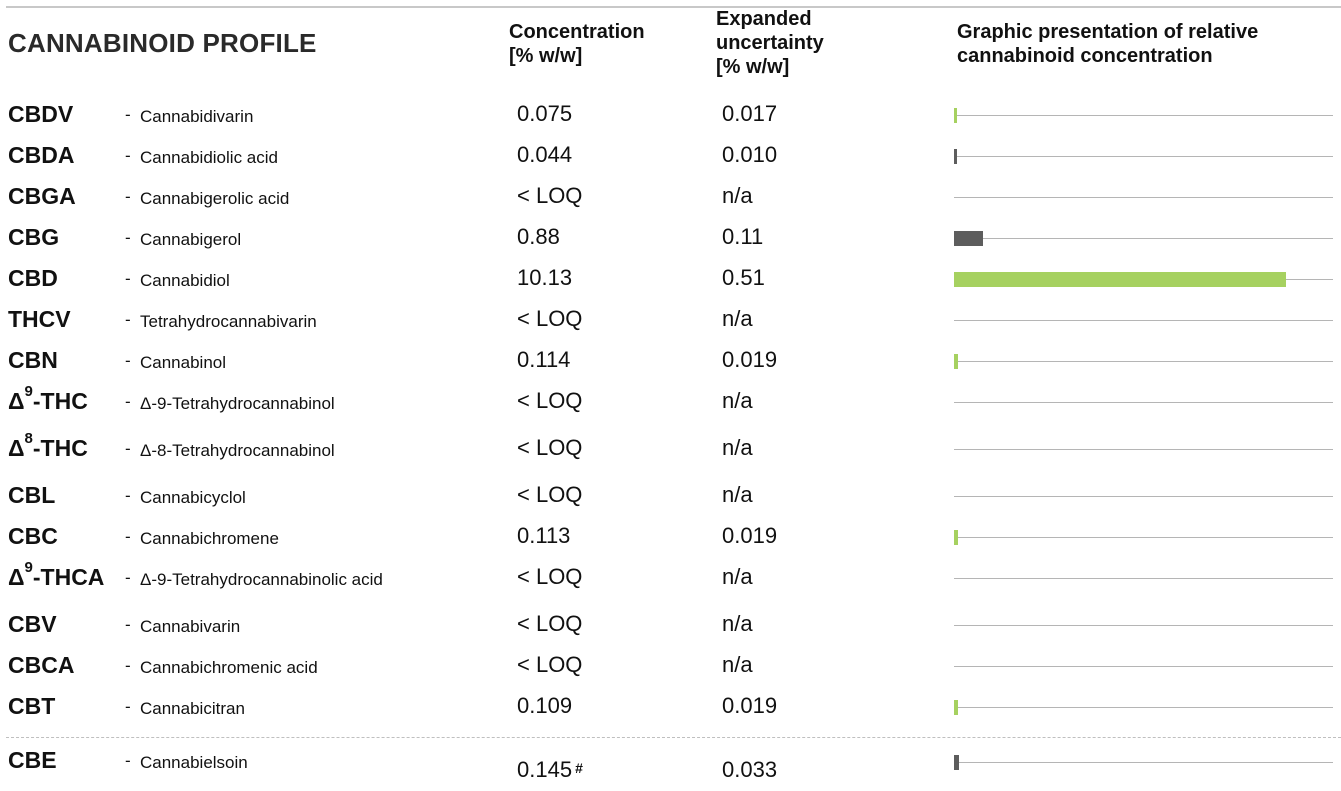 Image resolution: width=1341 pixels, height=791 pixels. I want to click on concentration-text: 10.13, so click(545, 277).